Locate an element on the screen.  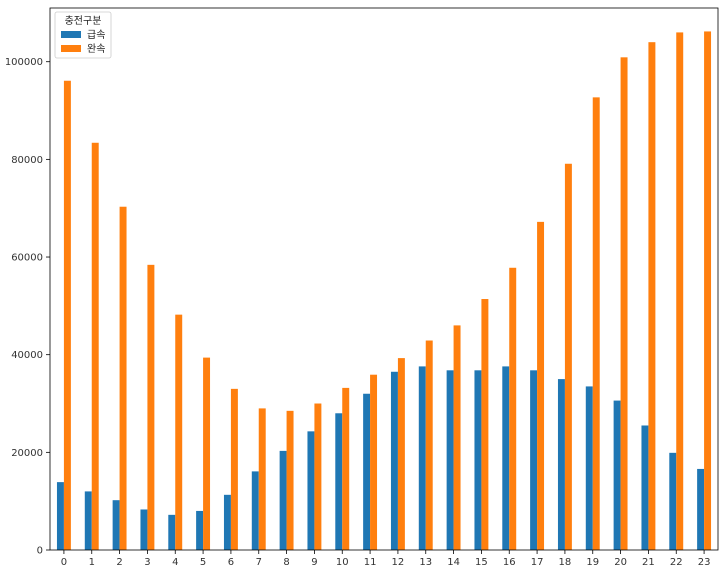
y-axis: 0 20000 40000 60000 80000 100000 is located at coordinates (27, 307).